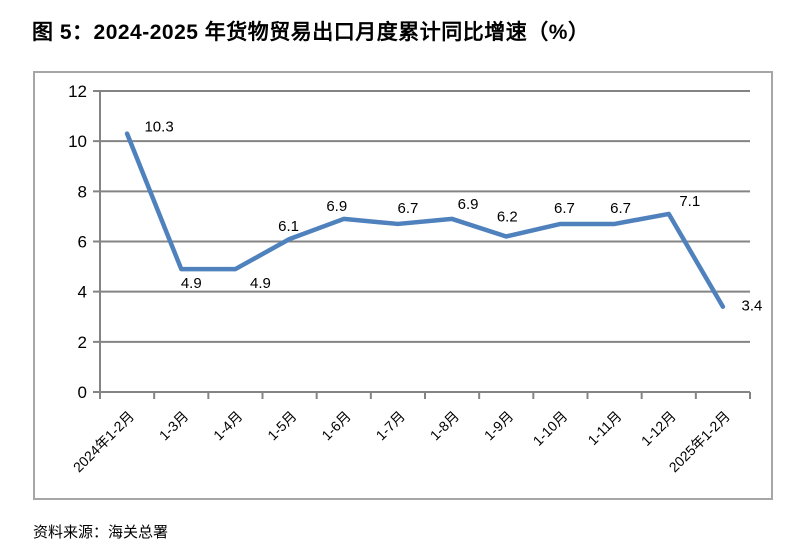 The height and width of the screenshot is (558, 802). I want to click on x-tick-label: 1-9月, so click(499, 426).